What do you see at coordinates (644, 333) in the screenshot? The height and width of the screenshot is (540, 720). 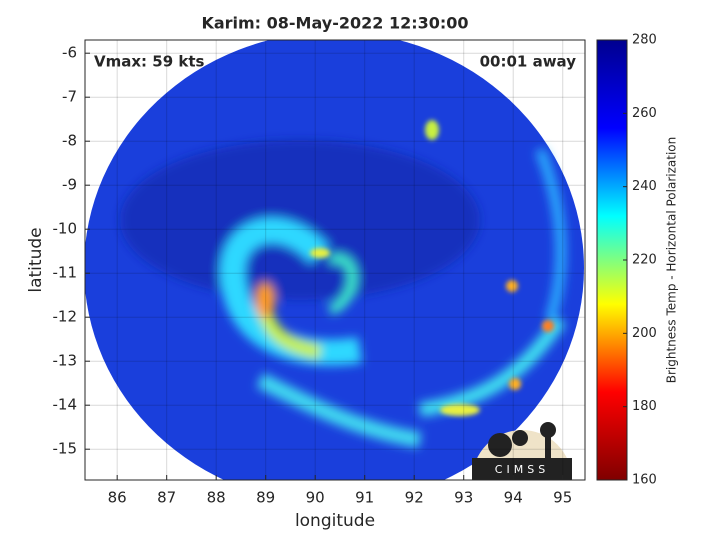 I see `colorbar-tick-label: 200` at bounding box center [644, 333].